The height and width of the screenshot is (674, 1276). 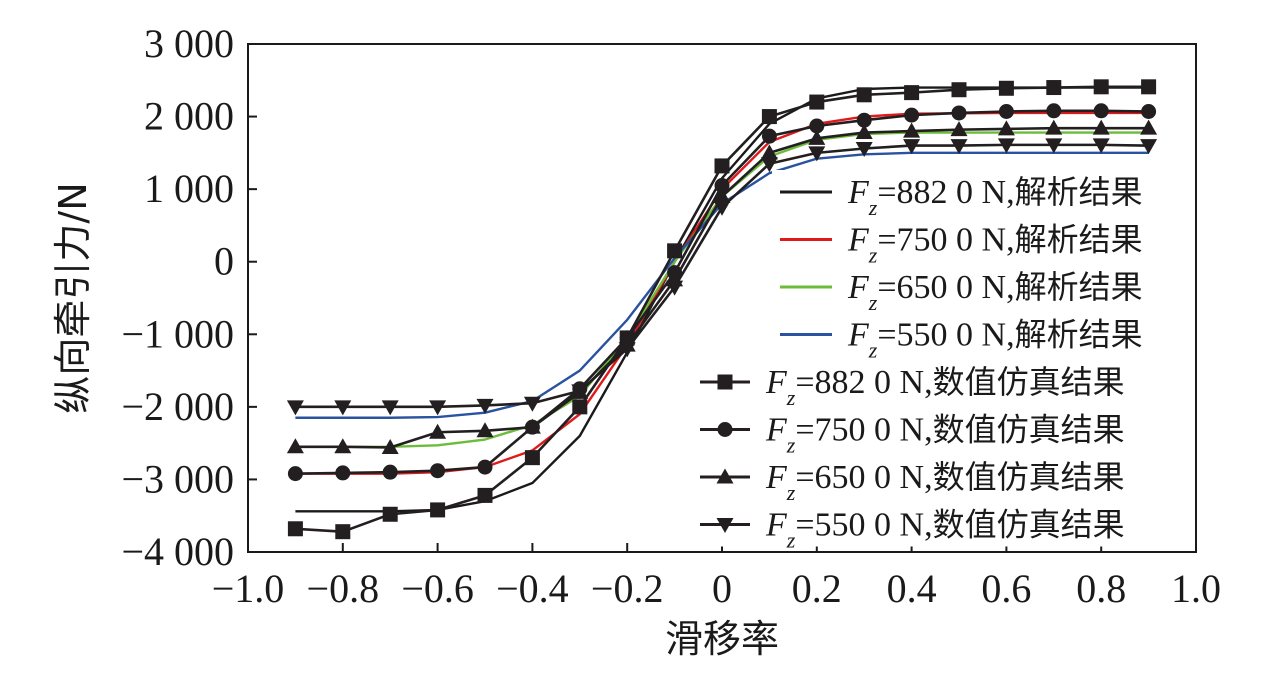 I want to click on x-tick-label: −0.2, so click(x=627, y=588).